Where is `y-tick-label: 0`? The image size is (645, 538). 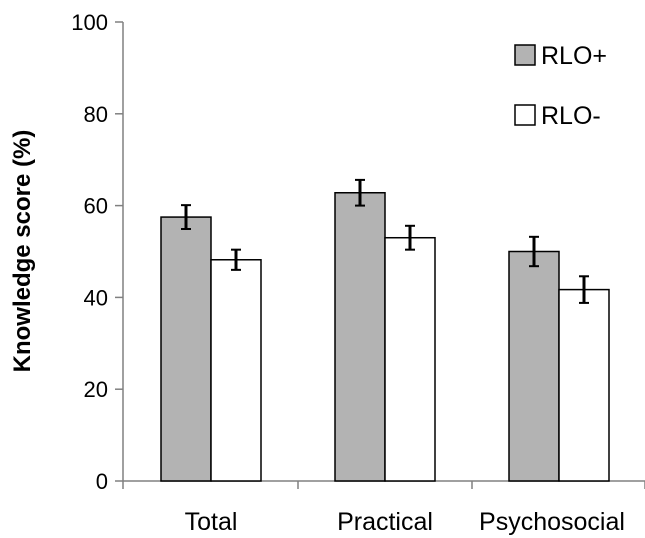
y-tick-label: 0 is located at coordinates (102, 481).